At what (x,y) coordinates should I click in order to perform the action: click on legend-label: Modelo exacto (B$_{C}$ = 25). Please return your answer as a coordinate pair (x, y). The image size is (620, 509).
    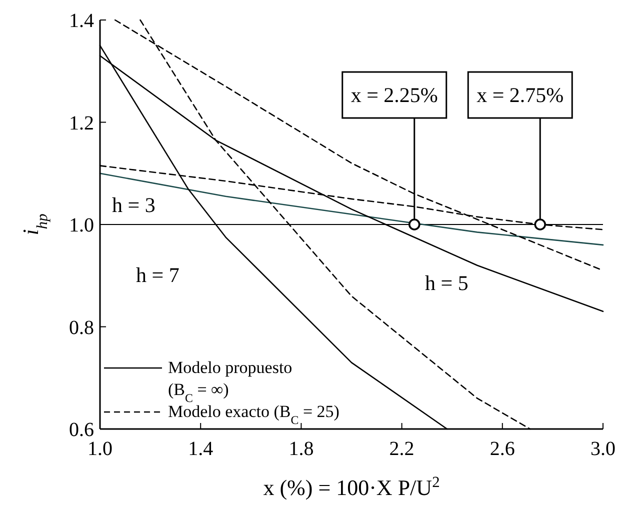
    Looking at the image, I should click on (254, 414).